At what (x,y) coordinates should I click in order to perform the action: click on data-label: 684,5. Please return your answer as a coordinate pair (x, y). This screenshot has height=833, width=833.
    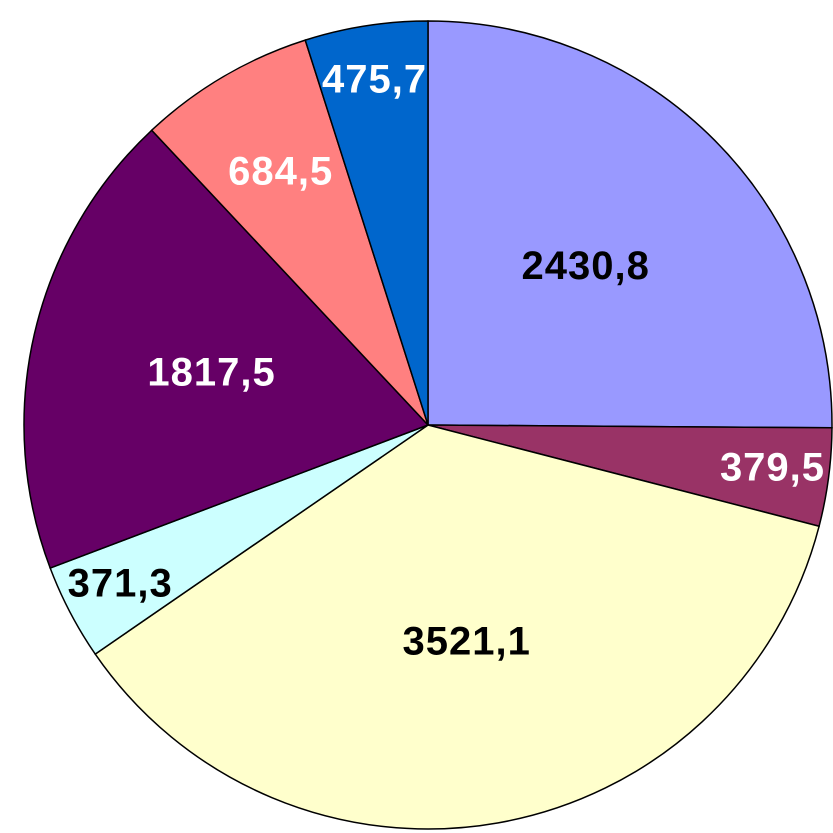
    Looking at the image, I should click on (280, 172).